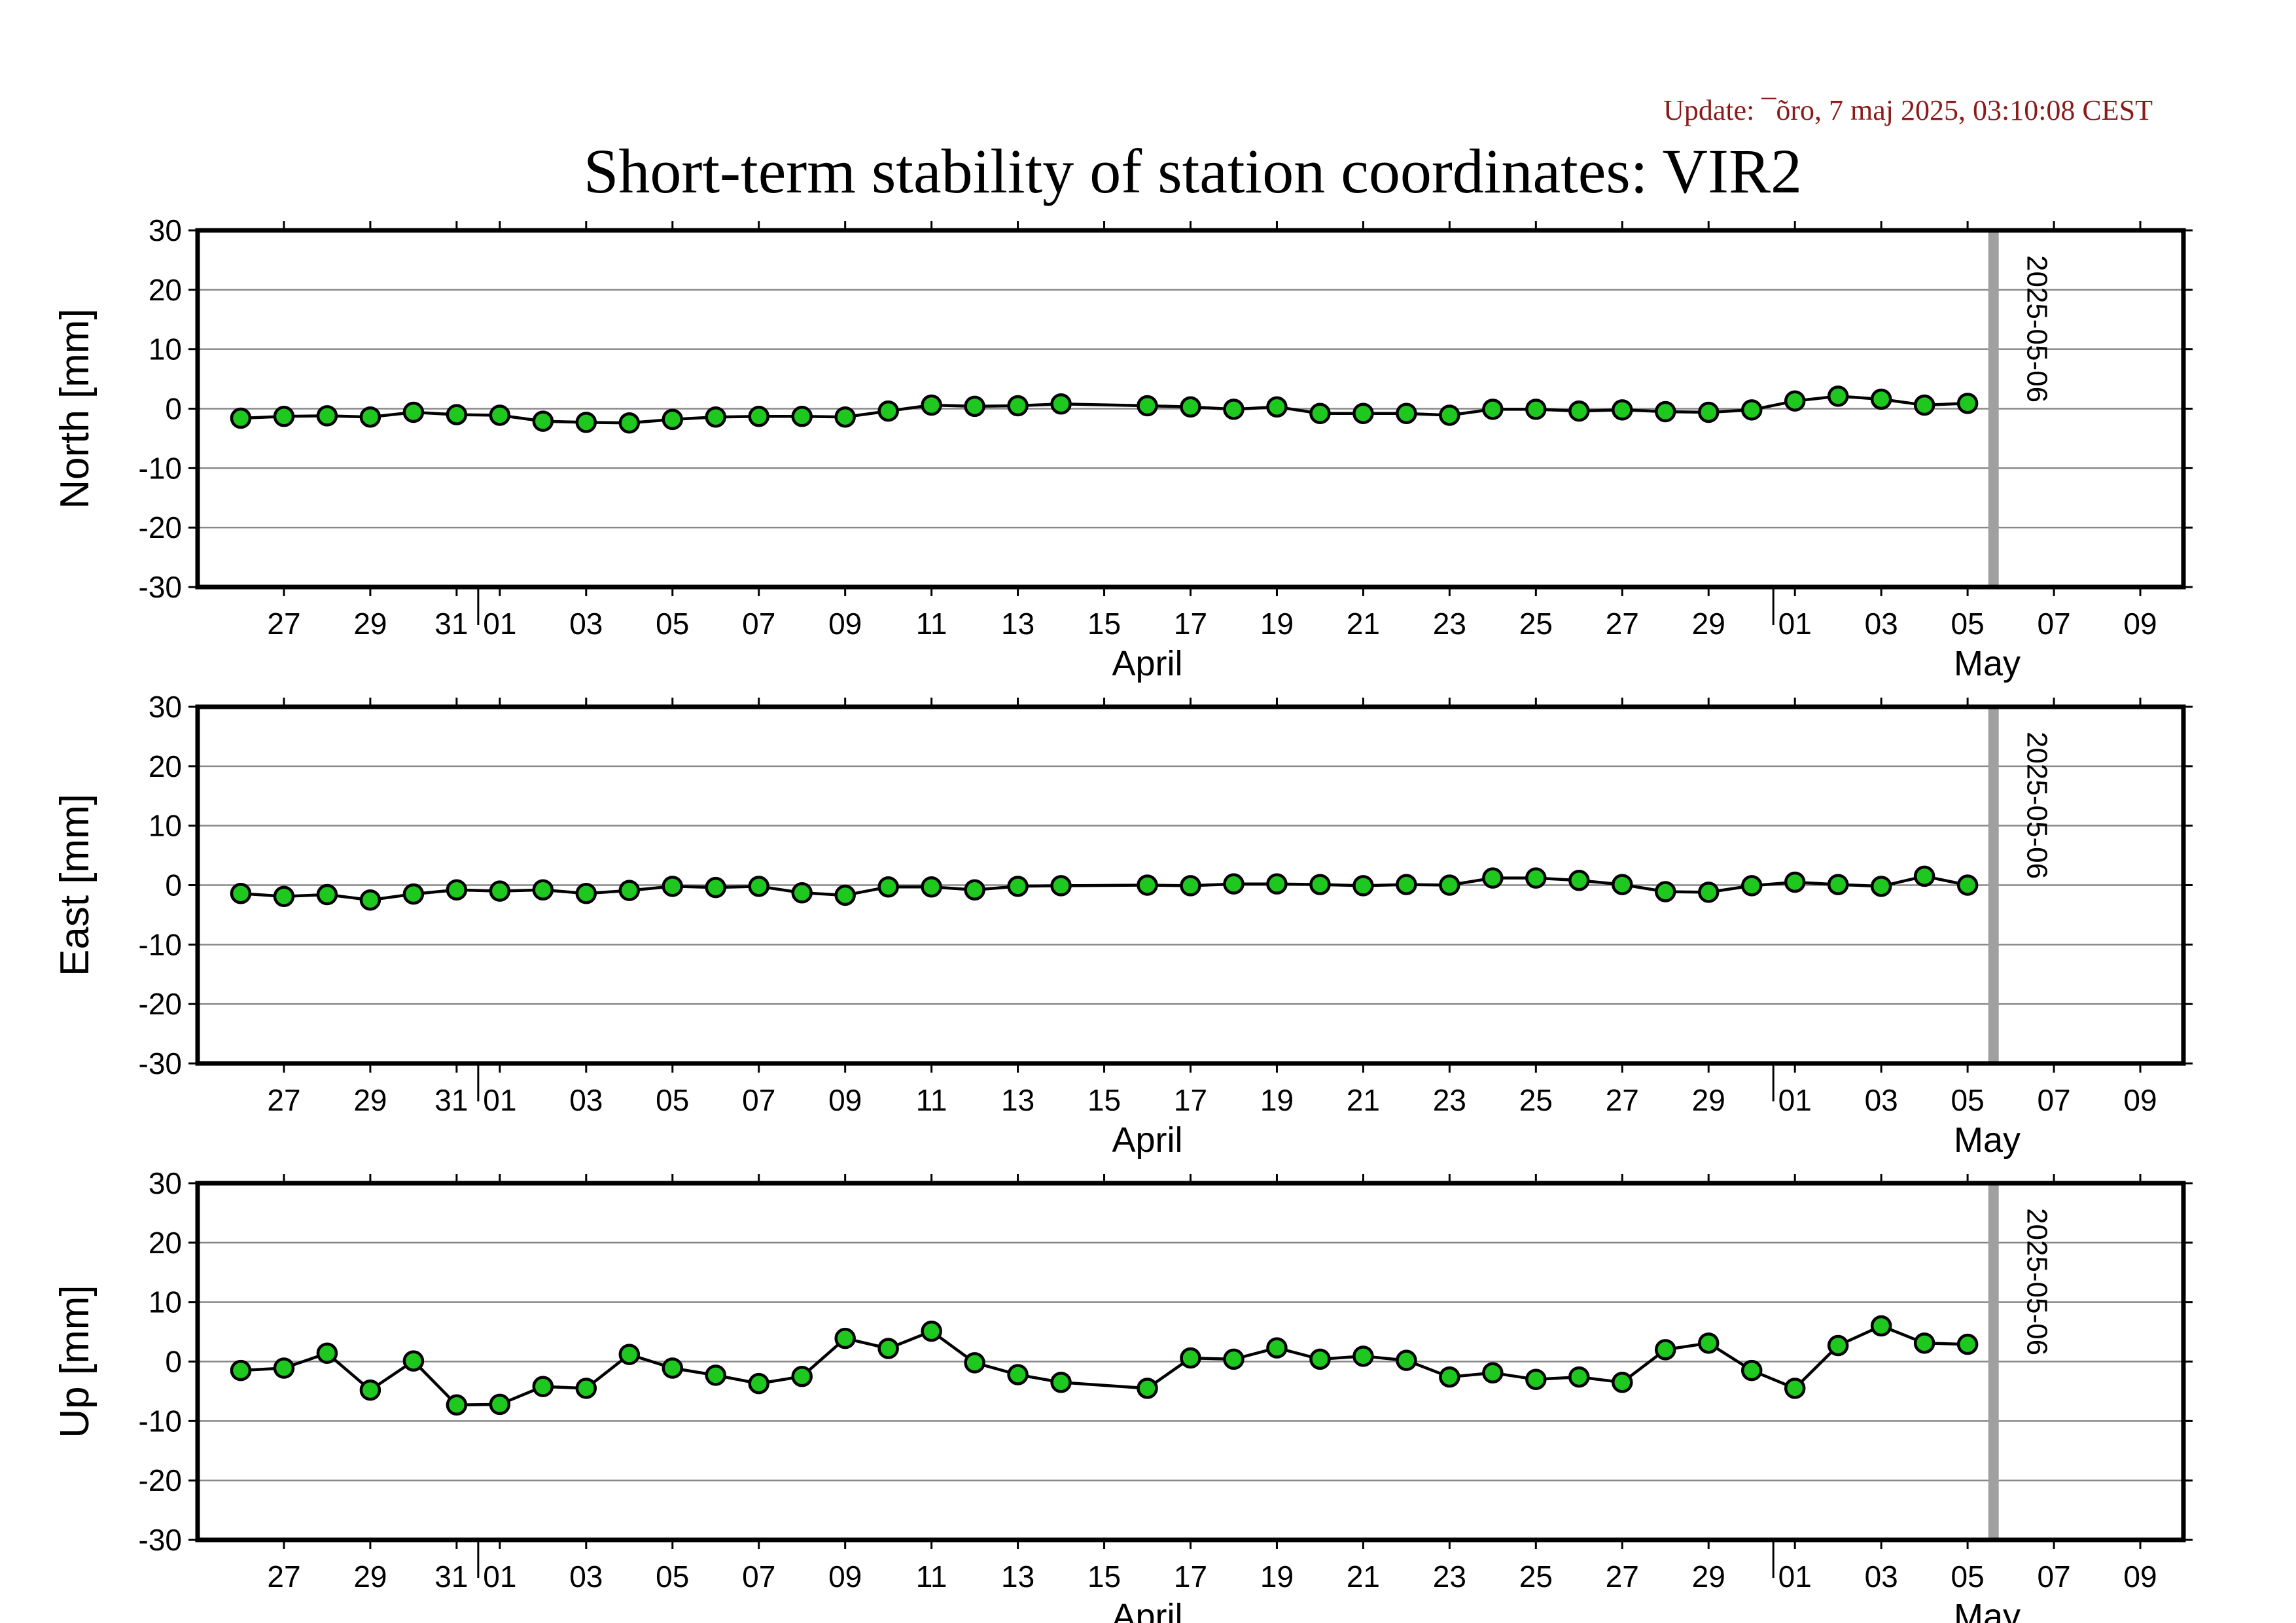  I want to click on update-timestamp: Update: ¯õro, 7 maj 2025, 03:10:08 CEST, so click(1908, 110).